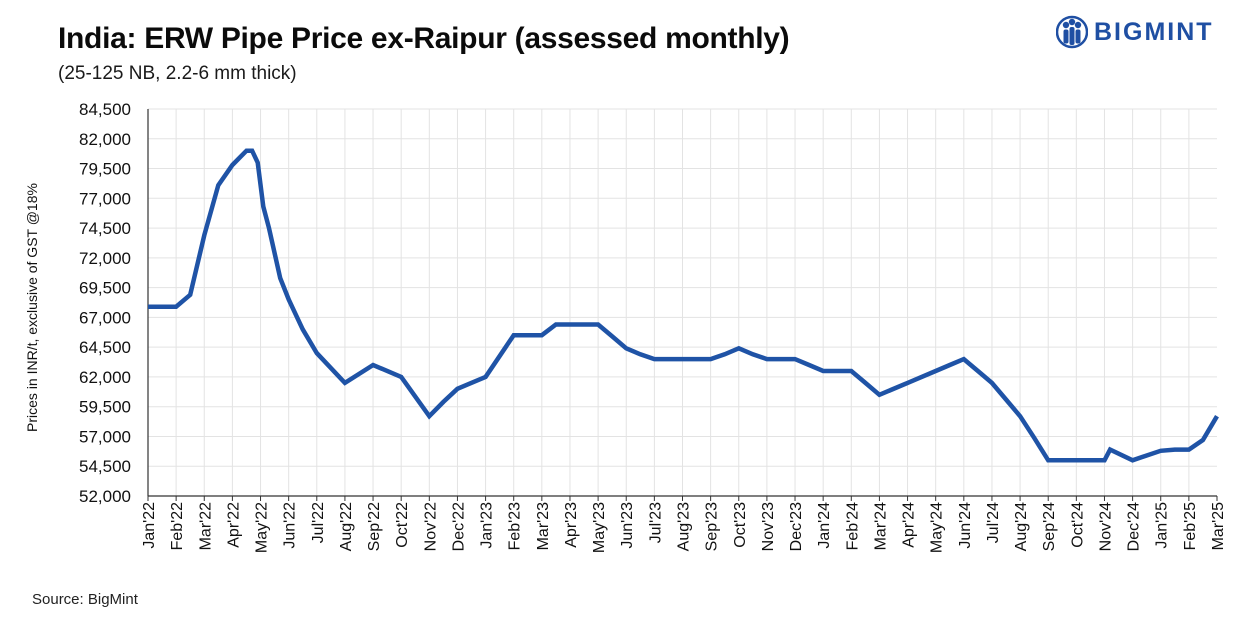  Describe the element at coordinates (740, 525) in the screenshot. I see `x-tick-label: Oct'23` at that location.